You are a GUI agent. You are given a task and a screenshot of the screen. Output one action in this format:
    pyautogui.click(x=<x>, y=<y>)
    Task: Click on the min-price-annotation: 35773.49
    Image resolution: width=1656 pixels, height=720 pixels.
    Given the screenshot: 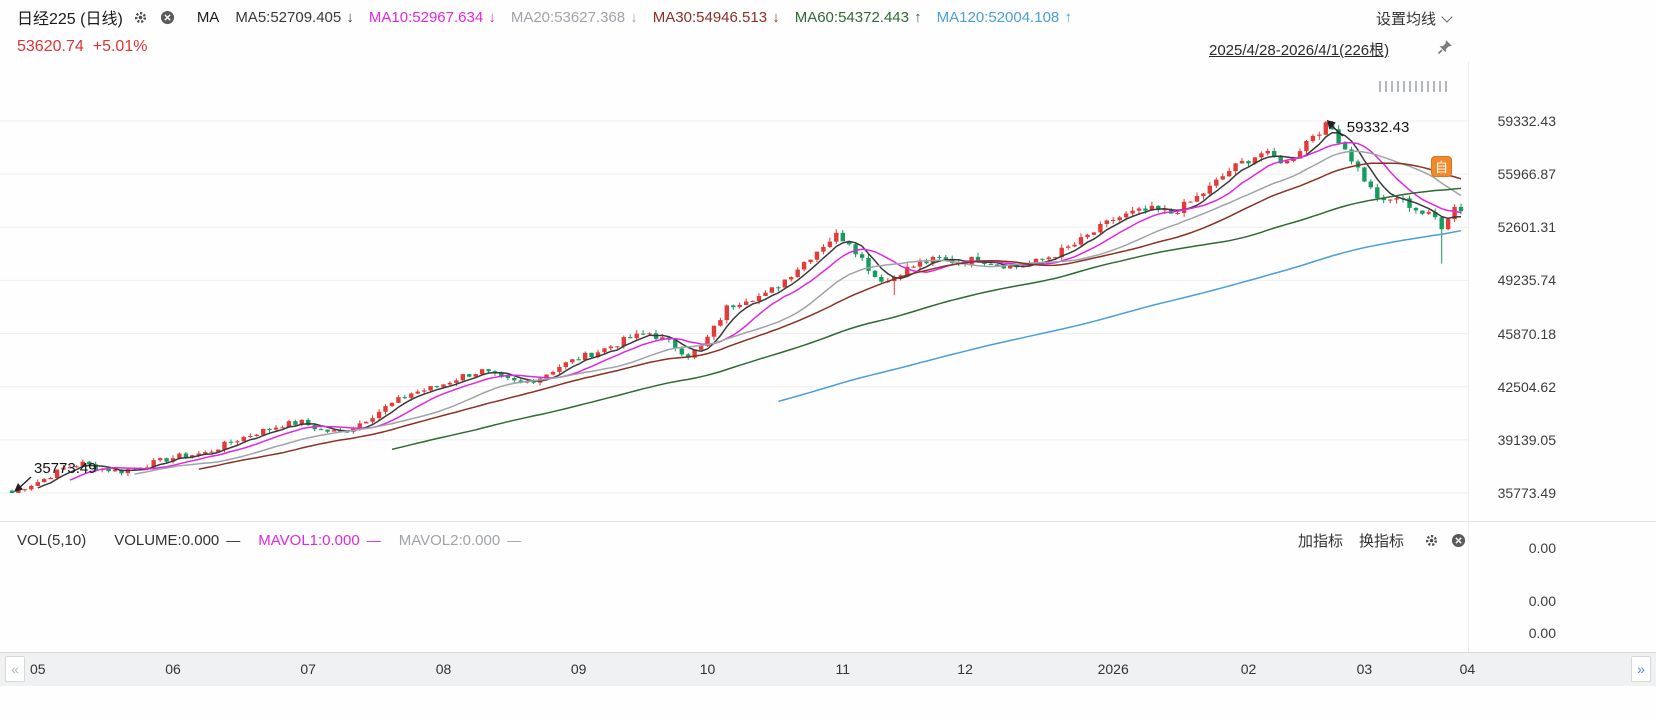 What is the action you would take?
    pyautogui.click(x=65, y=468)
    